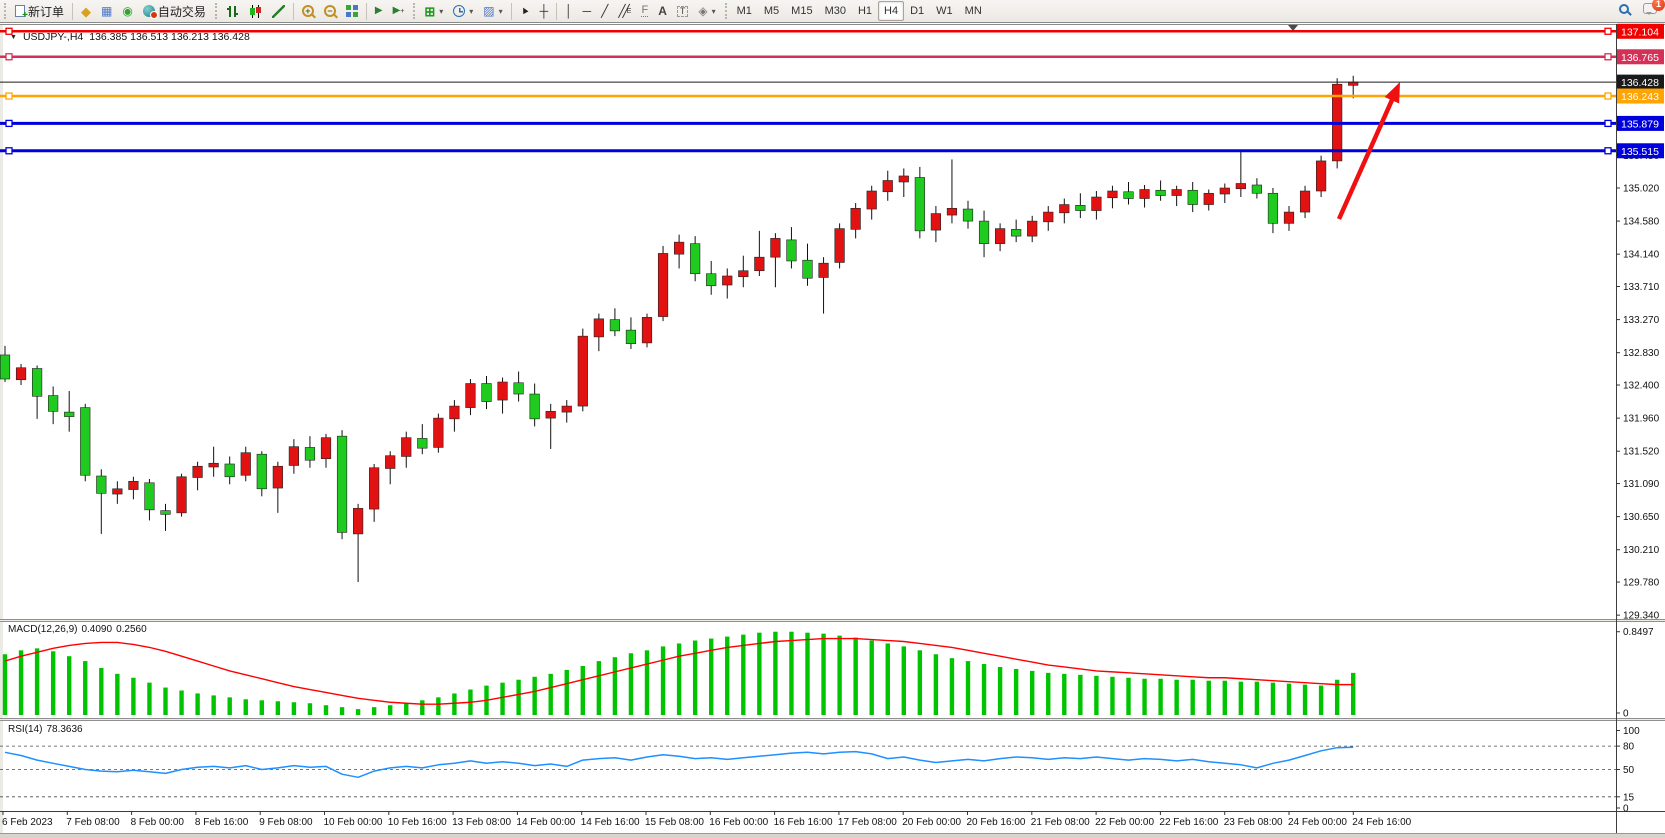  I want to click on arrows-button: ◈ ▾, so click(706, 11).